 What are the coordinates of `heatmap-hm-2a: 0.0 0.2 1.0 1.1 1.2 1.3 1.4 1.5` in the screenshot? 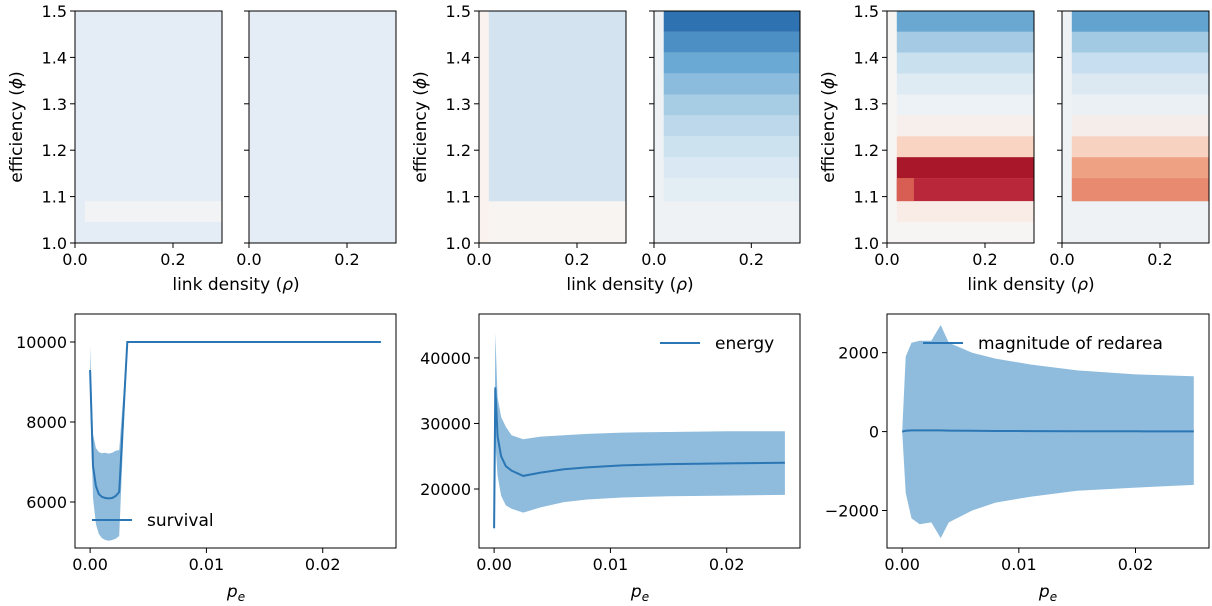 It's located at (536, 135).